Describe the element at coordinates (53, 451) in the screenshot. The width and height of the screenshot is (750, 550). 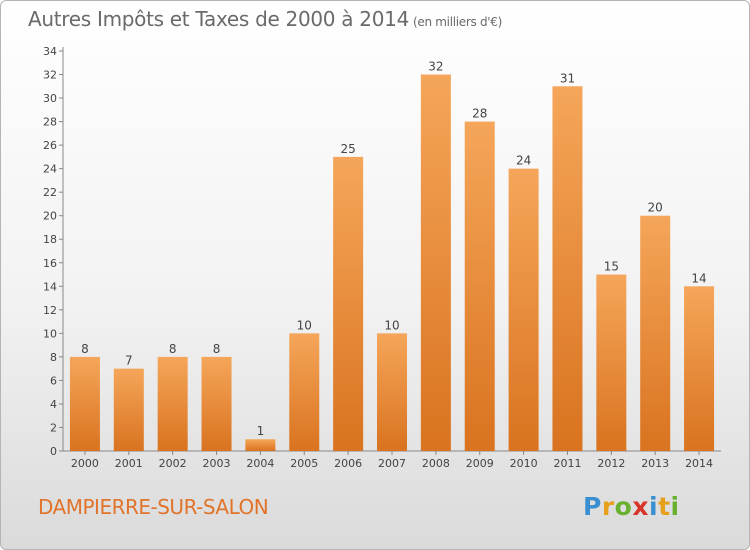
I see `y-tick-label: 0` at that location.